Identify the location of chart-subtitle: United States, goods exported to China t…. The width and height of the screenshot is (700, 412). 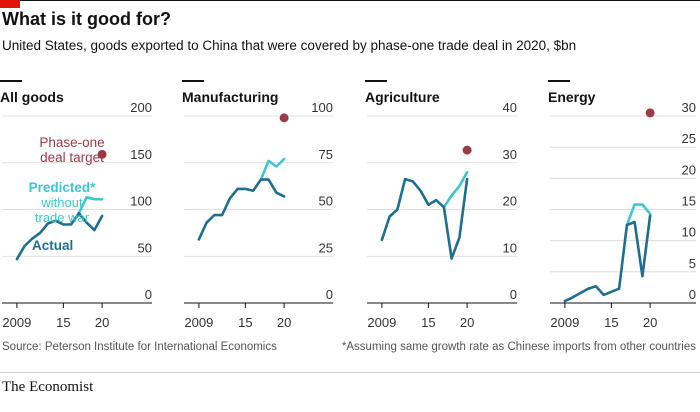
(289, 45).